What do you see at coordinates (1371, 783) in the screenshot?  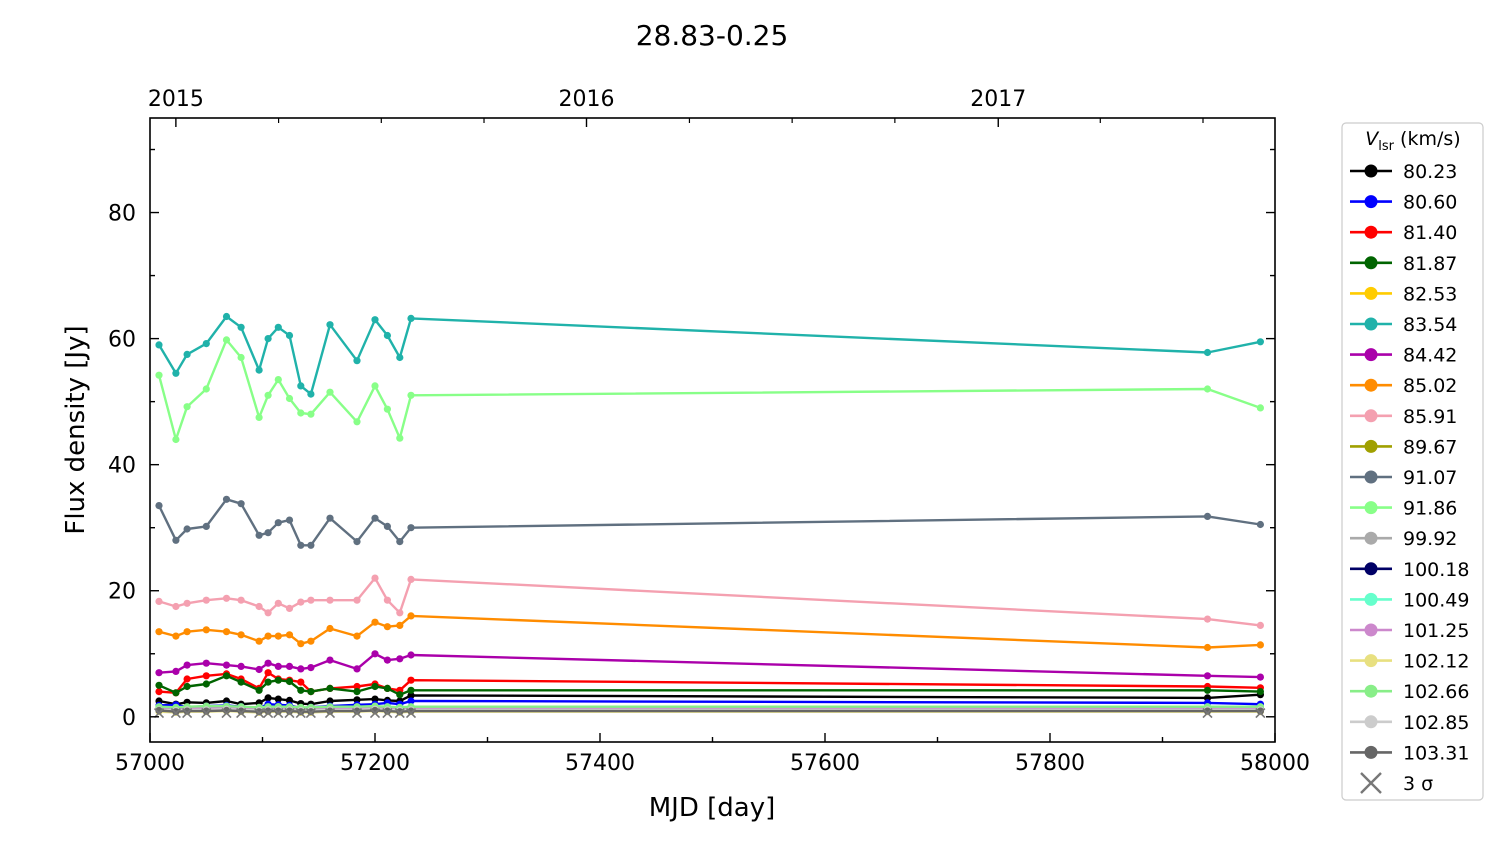 I see `legend-cross-icon` at bounding box center [1371, 783].